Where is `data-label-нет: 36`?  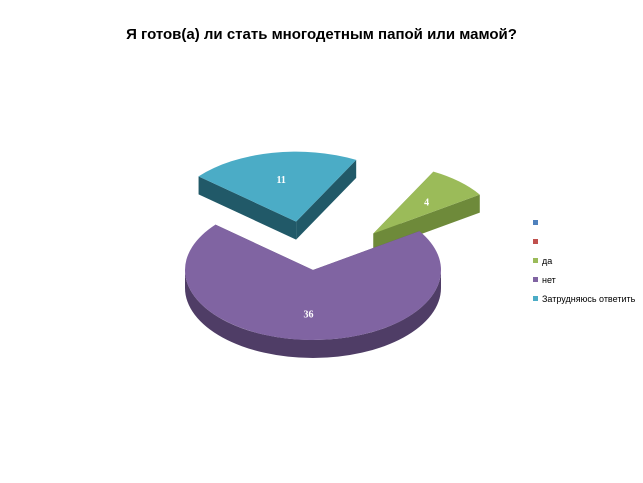
data-label-нет: 36 is located at coordinates (308, 314).